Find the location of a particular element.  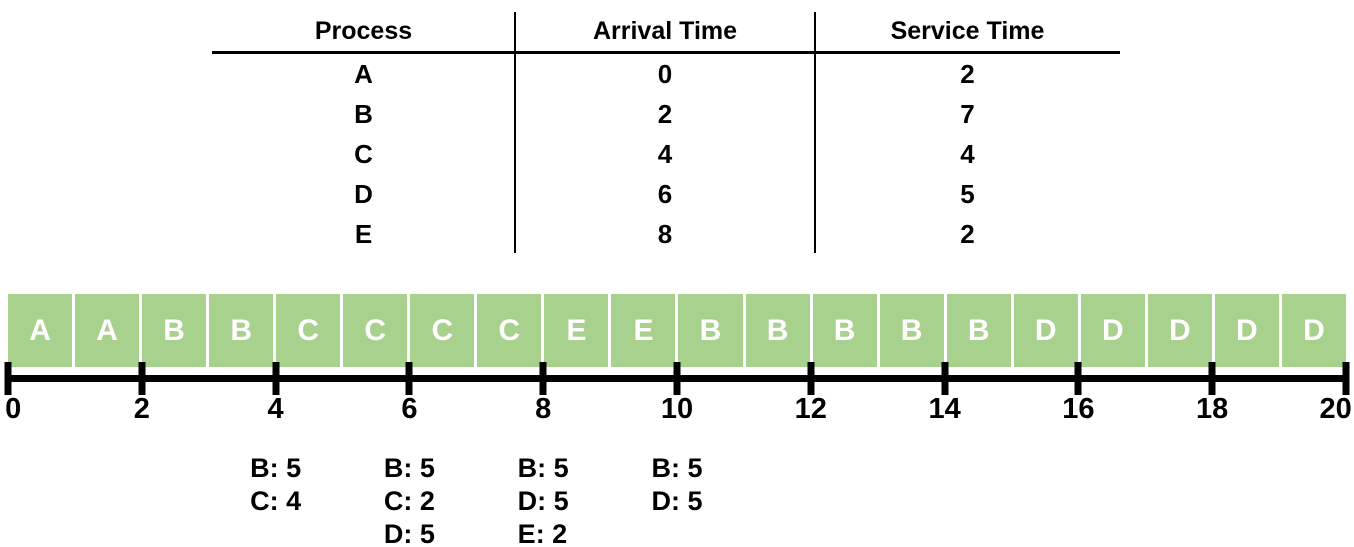

queue-entry: C: 4 is located at coordinates (276, 501).